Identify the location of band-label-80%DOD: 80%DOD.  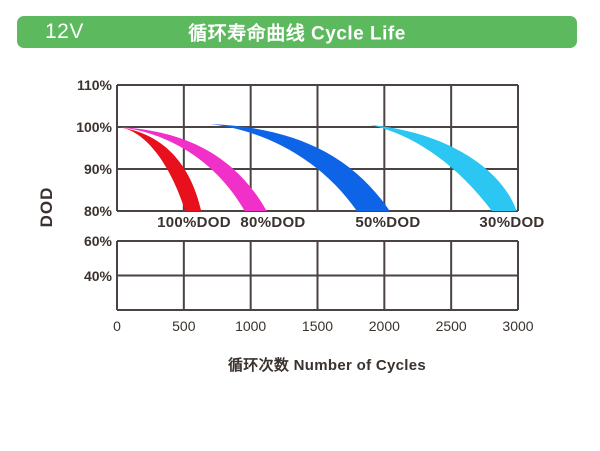
(273, 222).